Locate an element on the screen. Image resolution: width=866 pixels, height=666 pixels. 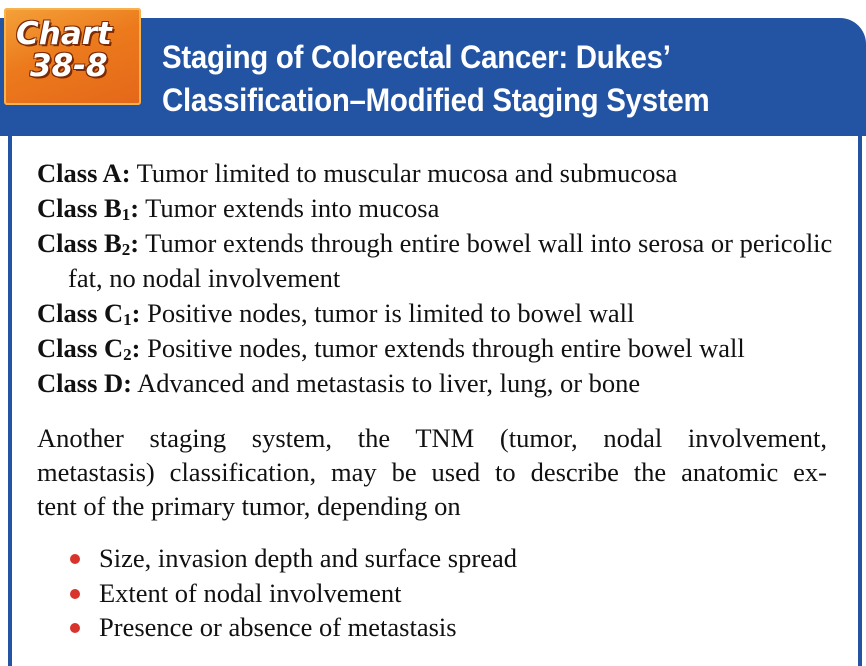
title-line-2: Classification–Modified Staging System is located at coordinates (436, 100).